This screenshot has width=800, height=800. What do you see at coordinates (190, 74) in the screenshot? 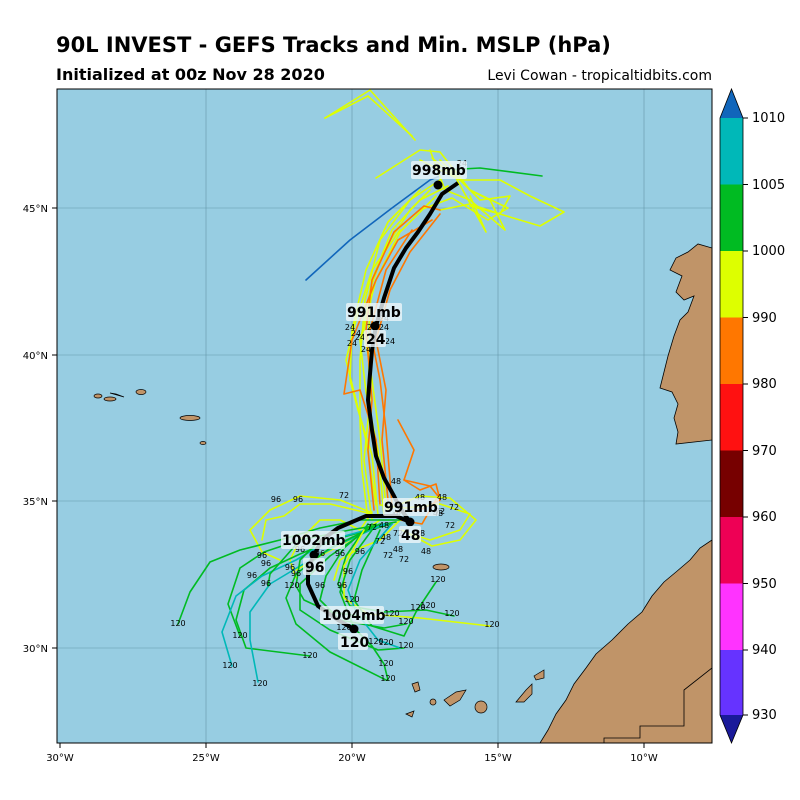
I see `init-time-subtitle: Initialized at 00z Nov 28 2020` at bounding box center [190, 74].